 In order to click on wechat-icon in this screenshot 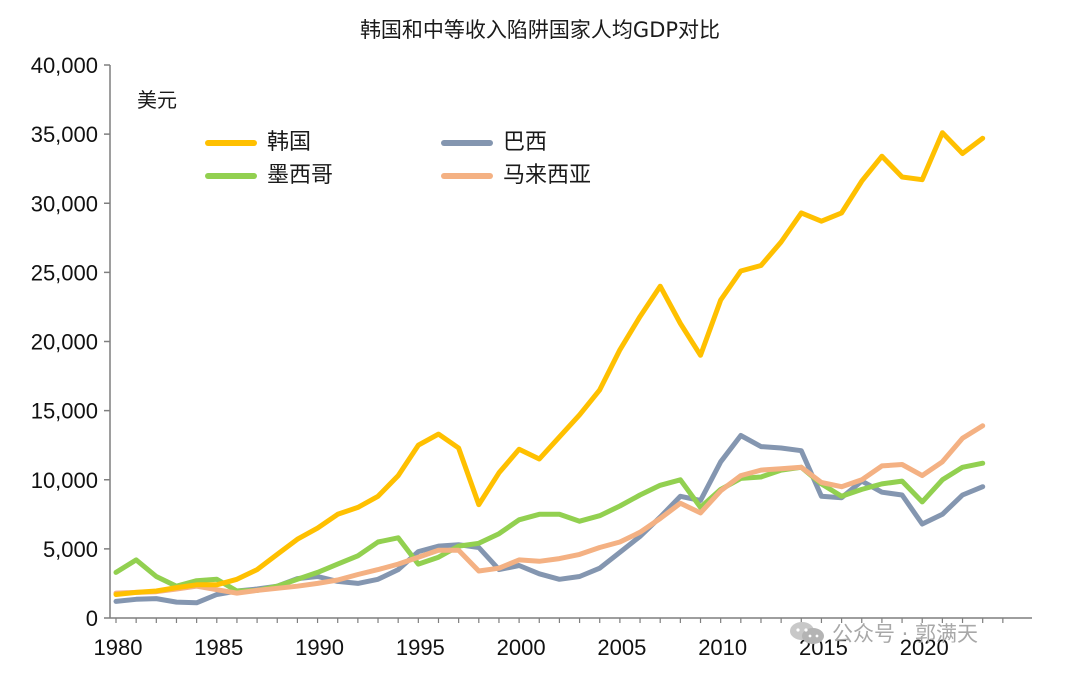, I will do `click(807, 633)`.